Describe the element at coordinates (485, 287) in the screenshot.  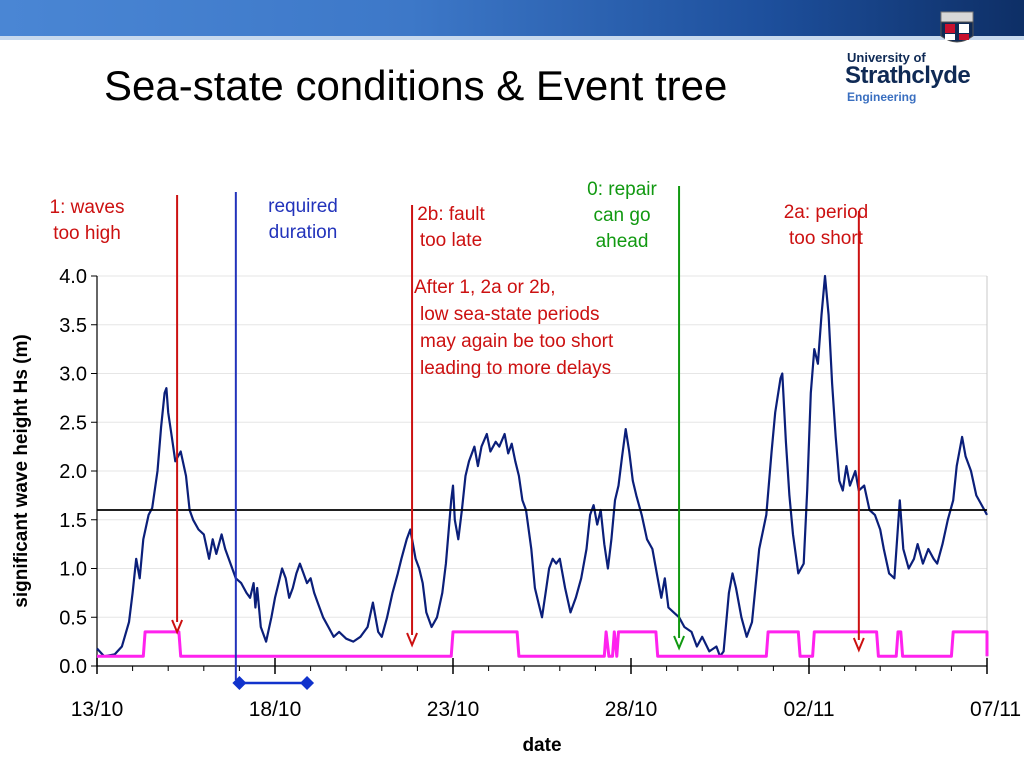
I see `note-line: After 1, 2a or 2b,` at that location.